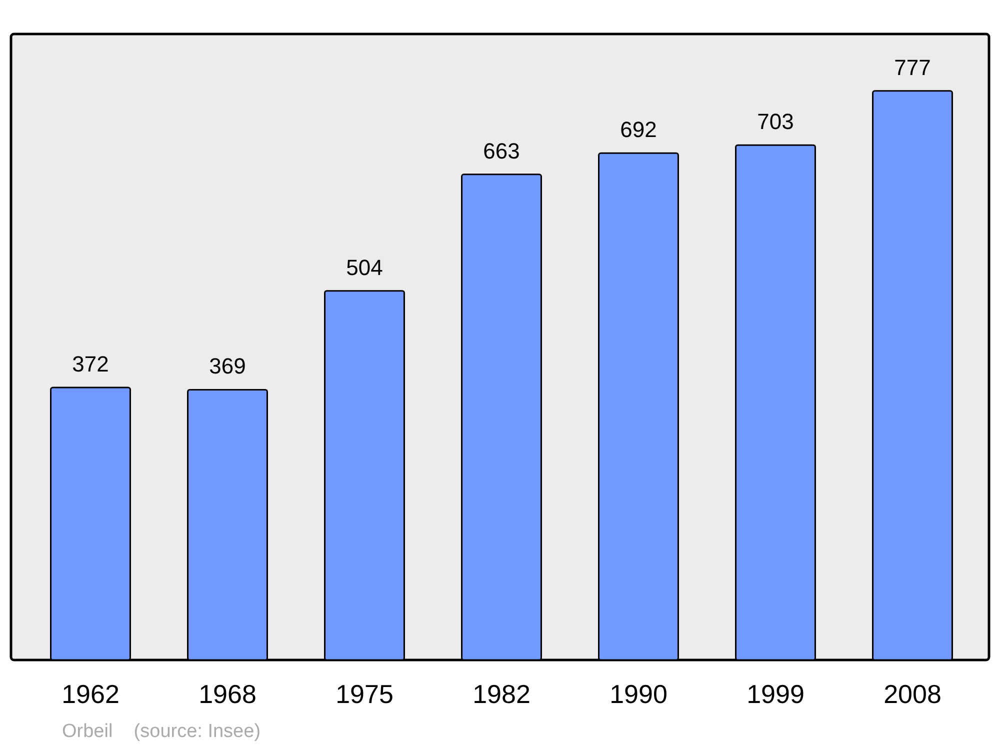 The width and height of the screenshot is (1000, 747). Describe the element at coordinates (775, 121) in the screenshot. I see `data-label: 703` at that location.